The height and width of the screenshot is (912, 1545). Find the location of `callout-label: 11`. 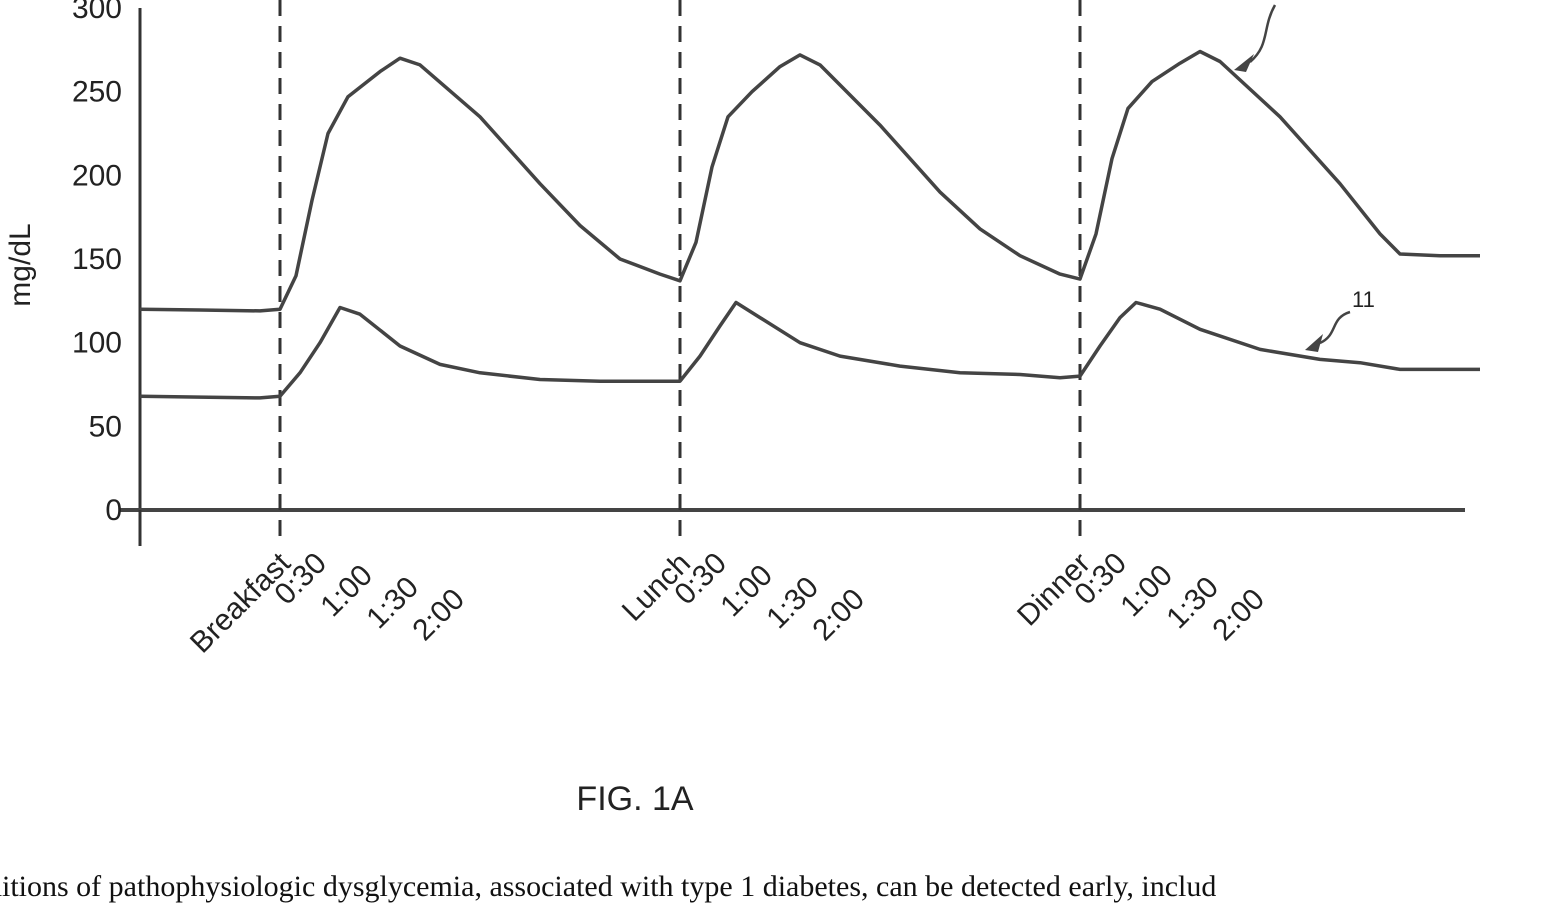

callout-label: 11 is located at coordinates (1363, 299).